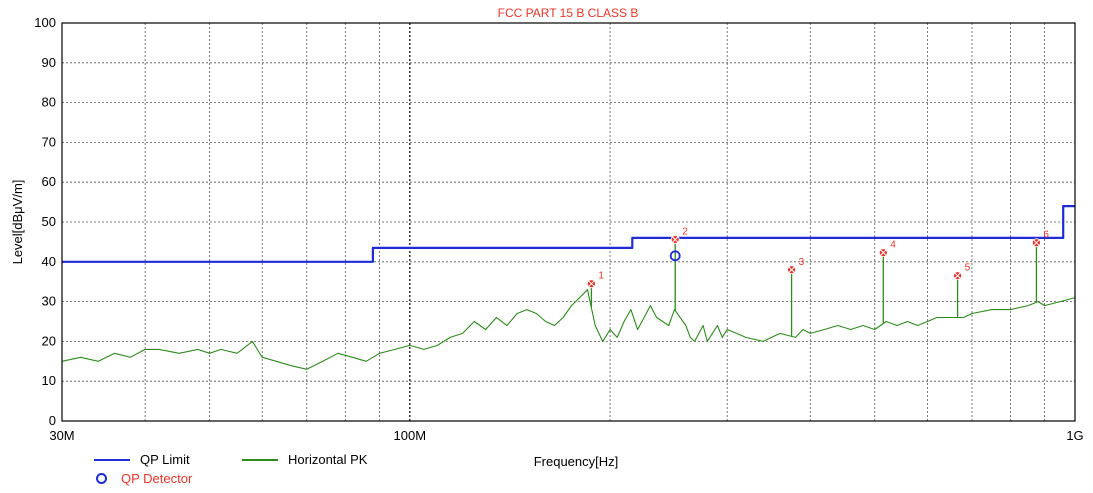 The height and width of the screenshot is (493, 1093). Describe the element at coordinates (52, 420) in the screenshot. I see `y-tick-label: 0` at that location.